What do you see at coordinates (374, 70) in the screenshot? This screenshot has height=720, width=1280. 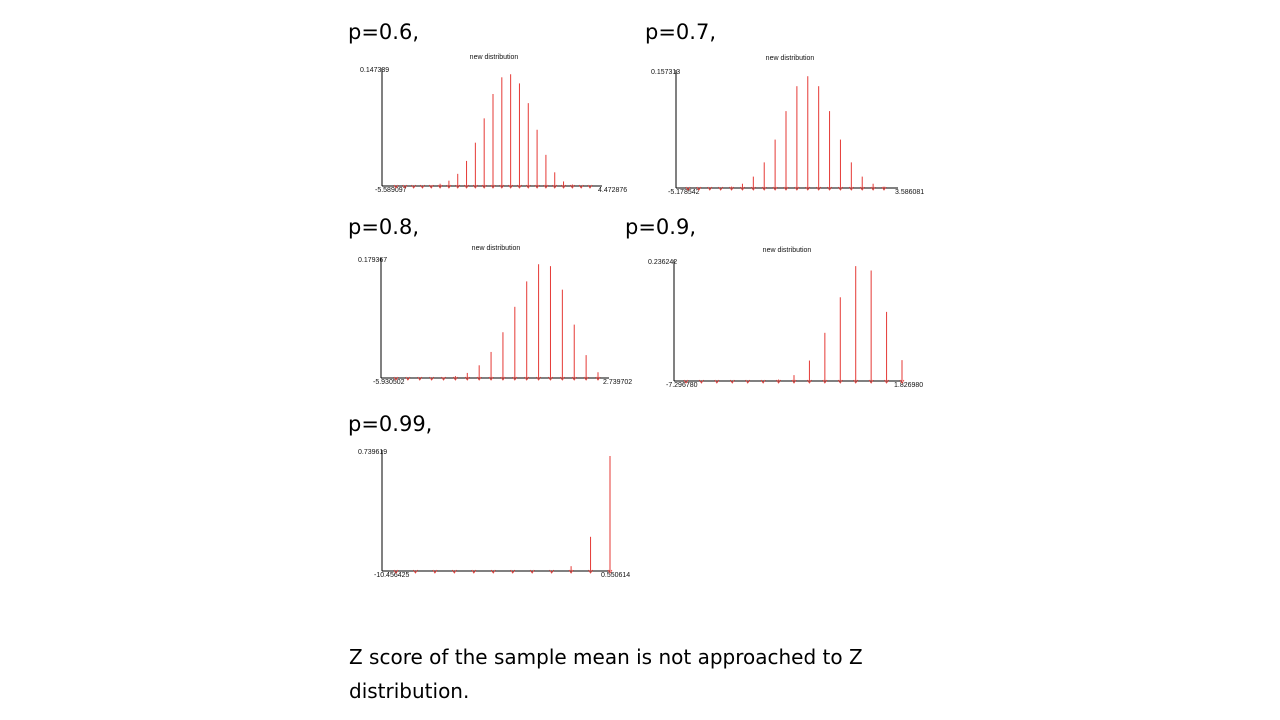 I see `y-max-tick-label: 0.147339` at bounding box center [374, 70].